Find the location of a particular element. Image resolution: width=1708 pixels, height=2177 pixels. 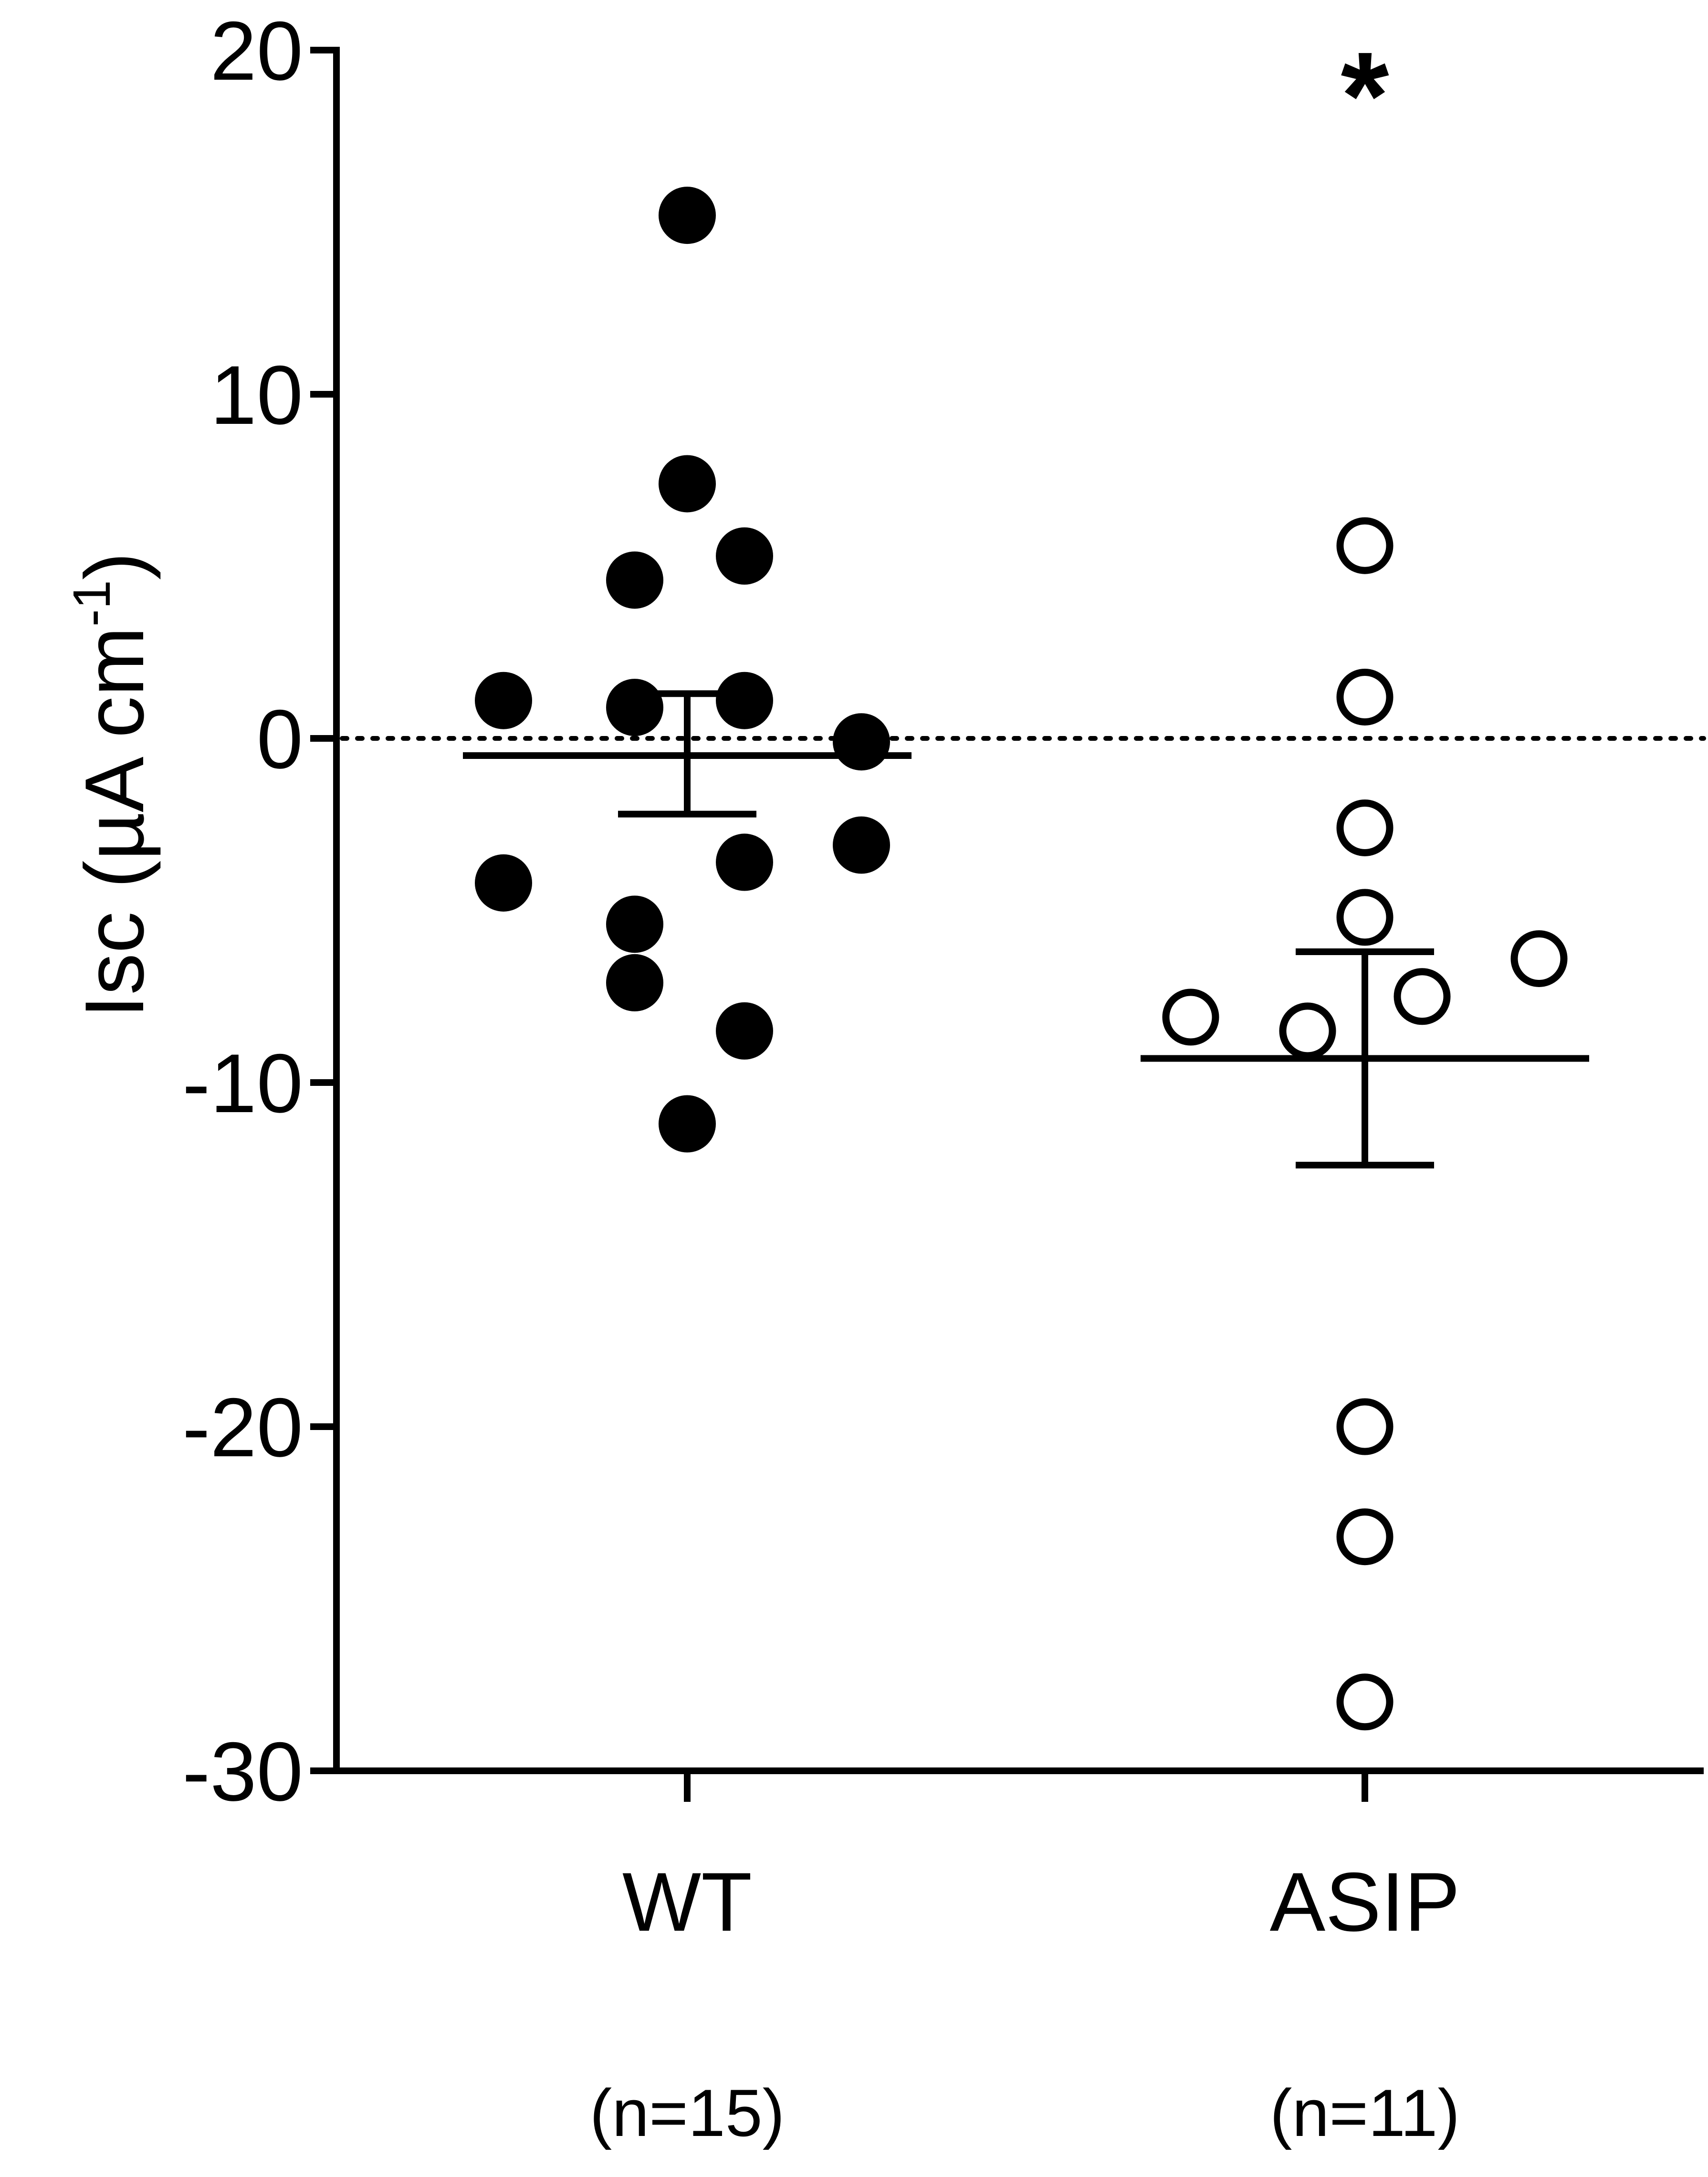

x-category-label-wt: WT is located at coordinates (687, 1902).